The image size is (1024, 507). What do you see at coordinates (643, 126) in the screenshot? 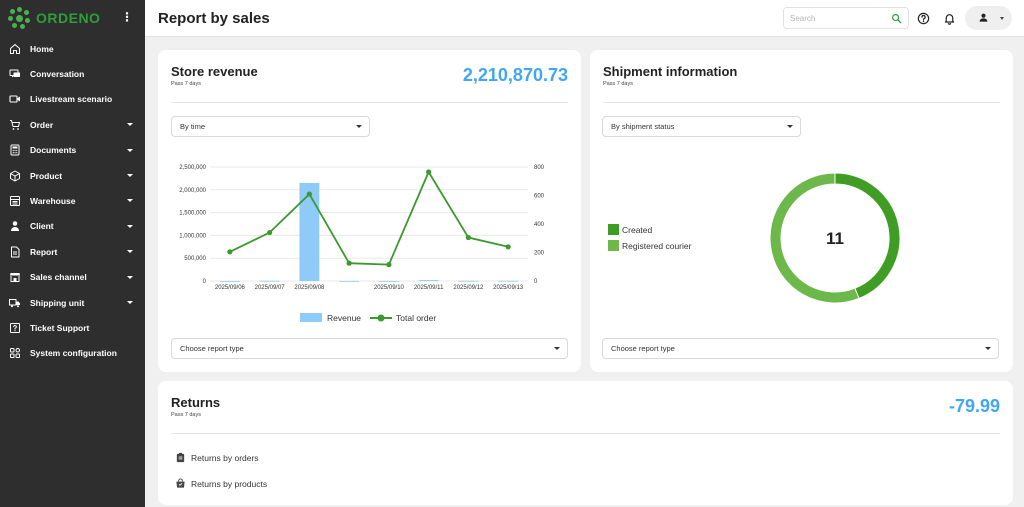
I see `shipment-status-value: By shipment status` at bounding box center [643, 126].